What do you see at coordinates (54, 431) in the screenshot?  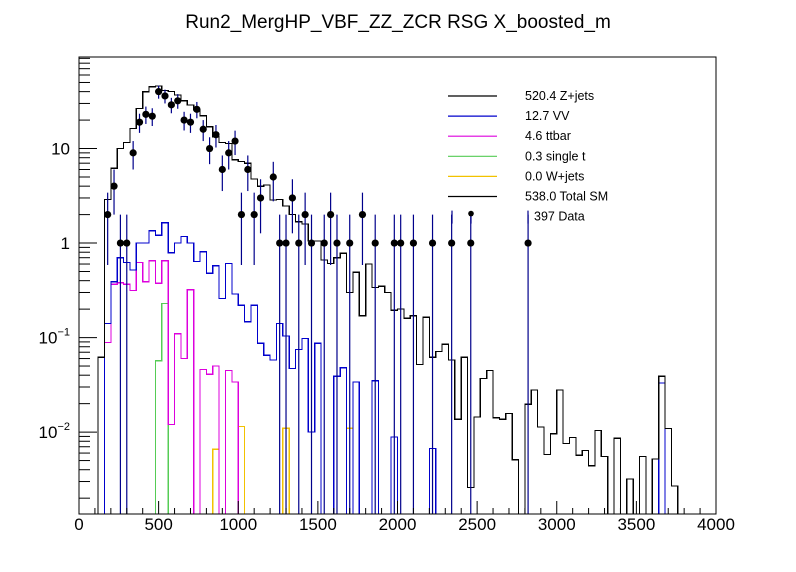 I see `y-tick-label: 10⁻²` at bounding box center [54, 431].